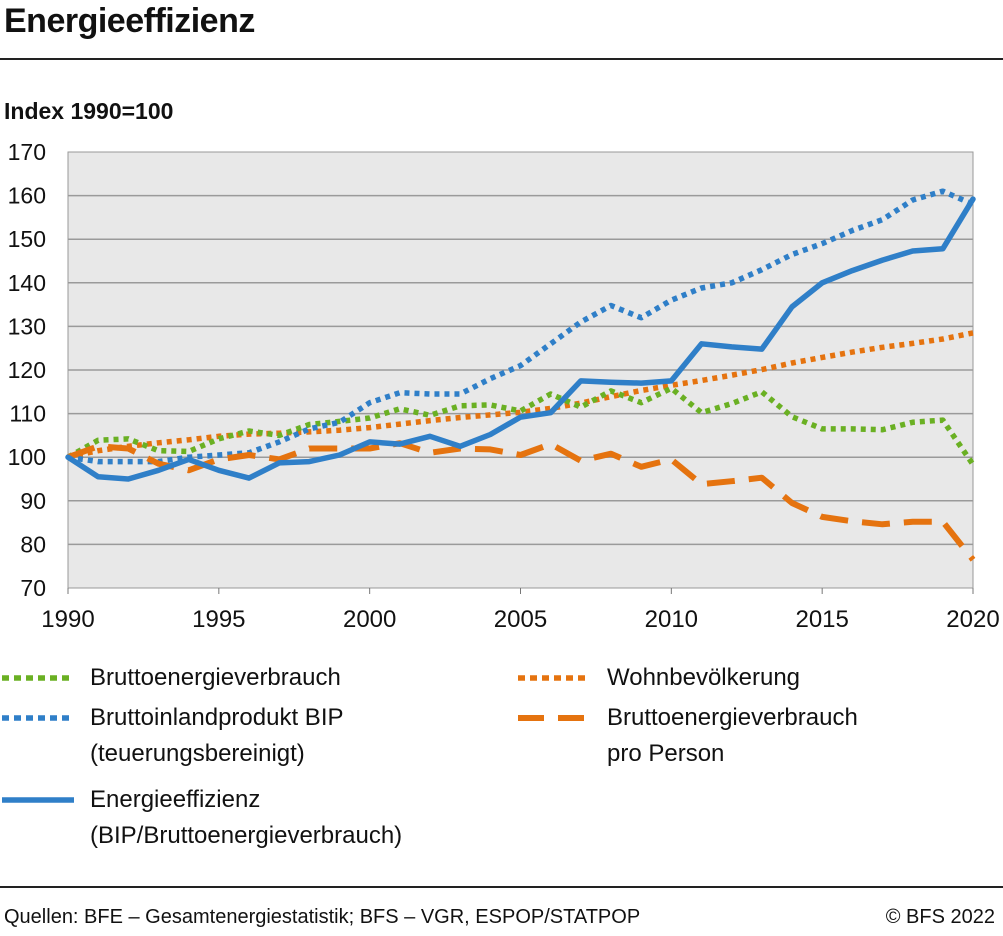 The image size is (1003, 936). I want to click on y-tick-label: 110, so click(27, 414).